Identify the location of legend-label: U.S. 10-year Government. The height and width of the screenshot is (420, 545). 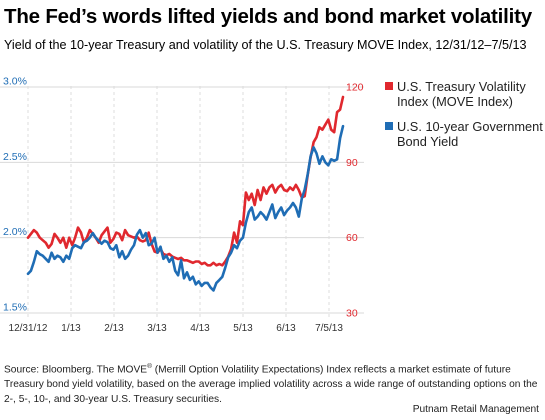
(470, 126).